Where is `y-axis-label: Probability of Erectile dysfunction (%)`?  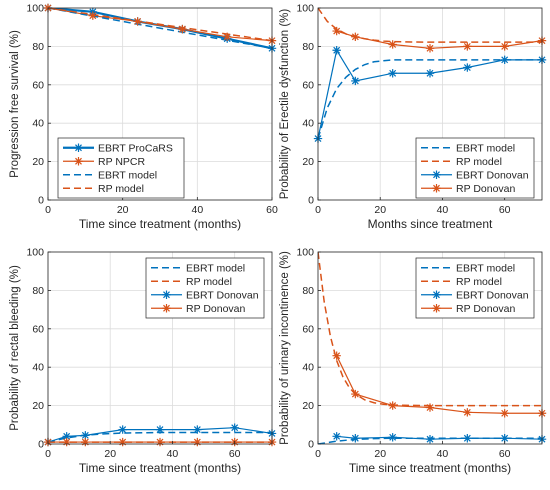 y-axis-label: Probability of Erectile dysfunction (%) is located at coordinates (285, 104).